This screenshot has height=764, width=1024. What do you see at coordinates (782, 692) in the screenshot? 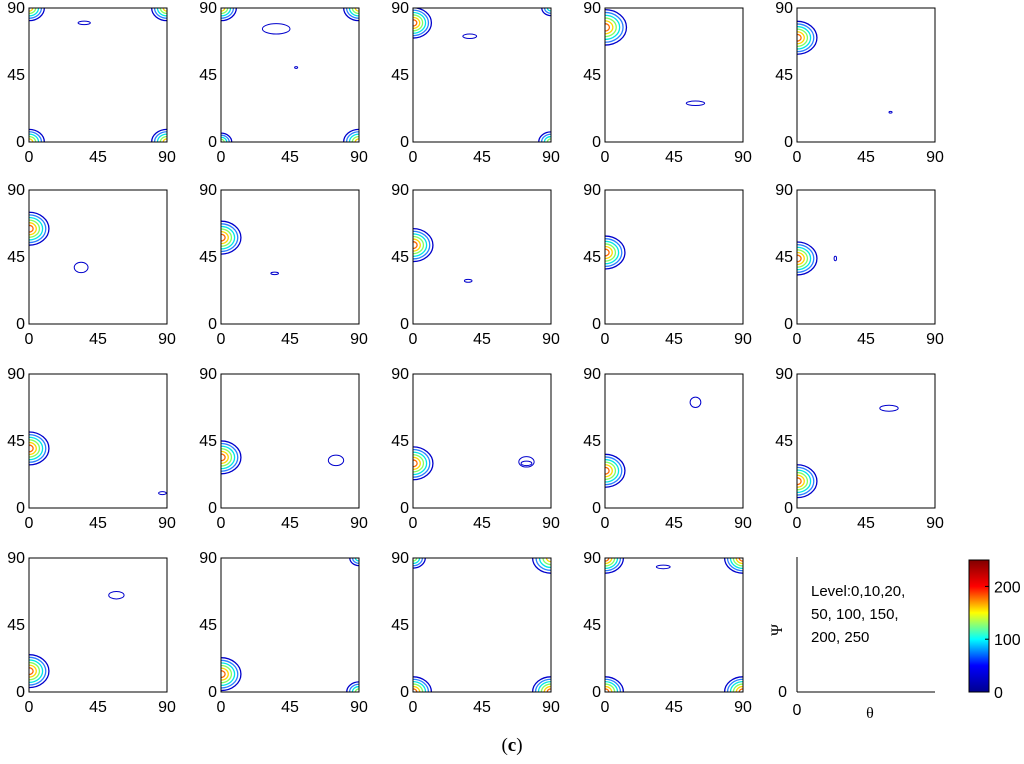
I see `legend-y-tick: 0` at bounding box center [782, 692].